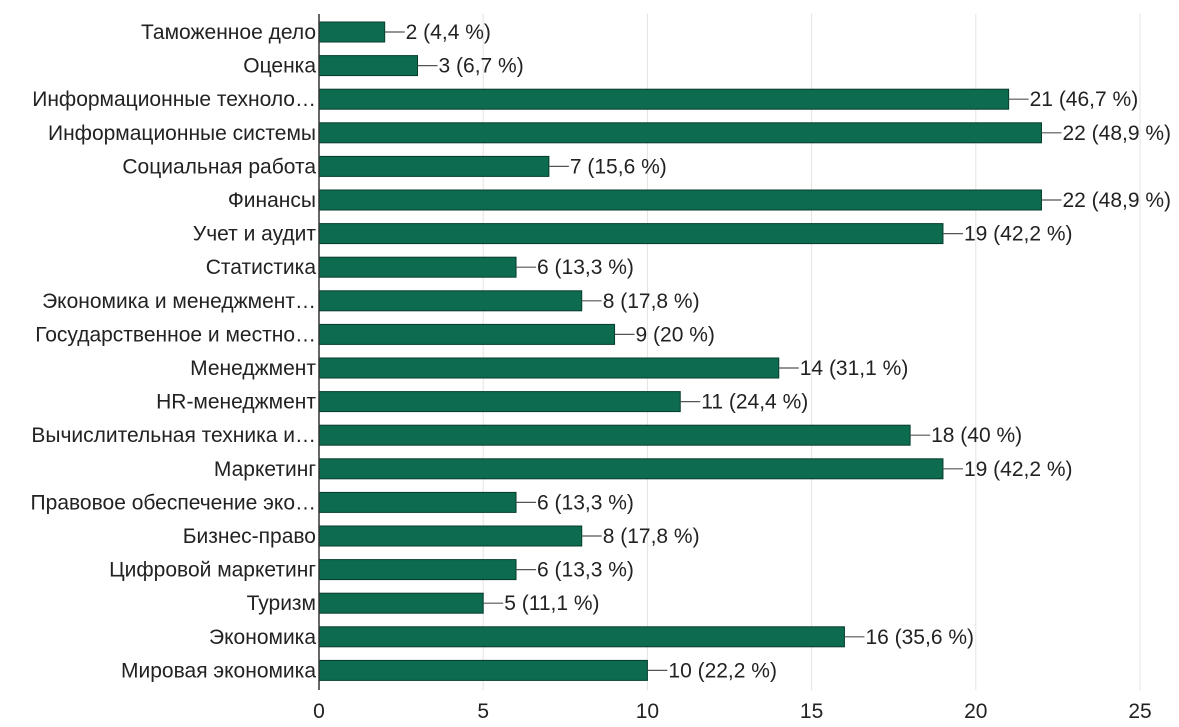  I want to click on value-label: 9 (20 %), so click(675, 334).